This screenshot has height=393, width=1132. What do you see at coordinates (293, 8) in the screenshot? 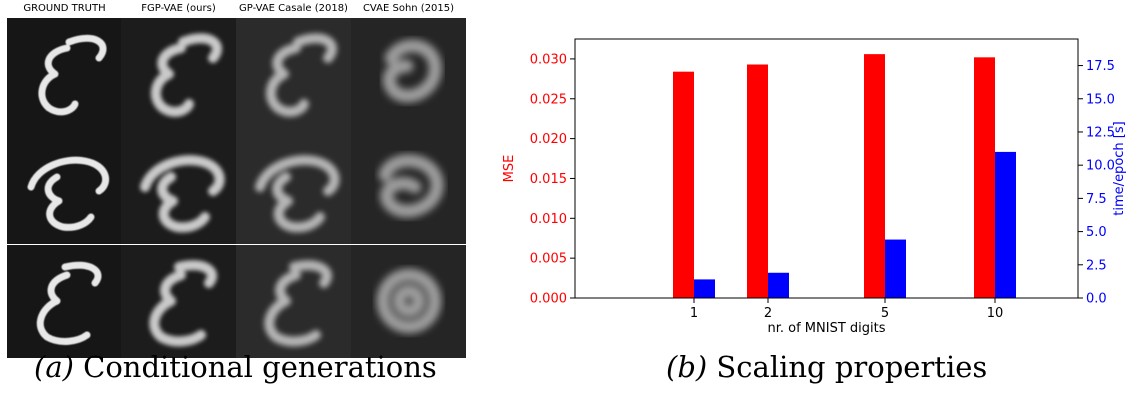
I see `column-title-gp-vae: GP-VAE Casale (2018)` at bounding box center [293, 8].